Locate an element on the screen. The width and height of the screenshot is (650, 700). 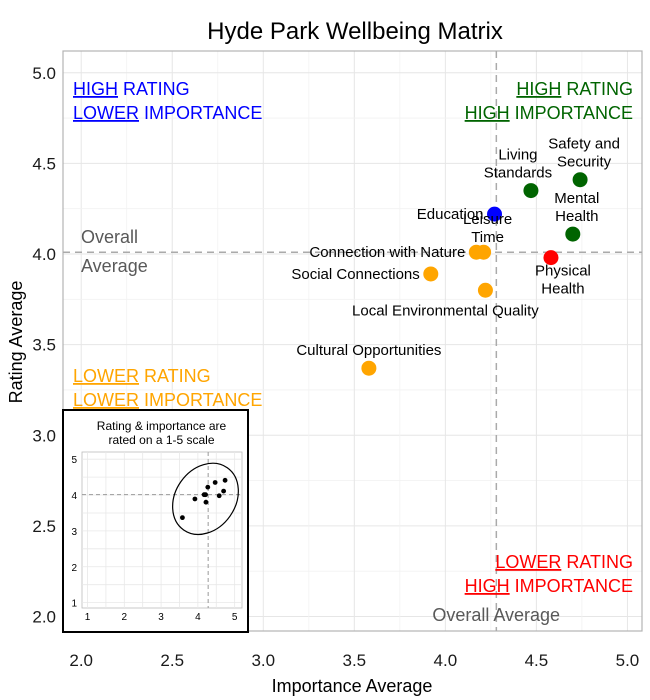
data-point-label: Security is located at coordinates (584, 162).